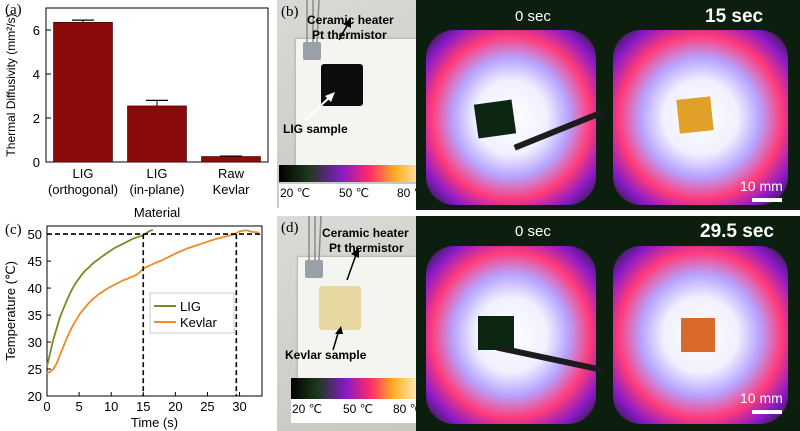  What do you see at coordinates (190, 306) in the screenshot?
I see `legend-label: LIG` at bounding box center [190, 306].